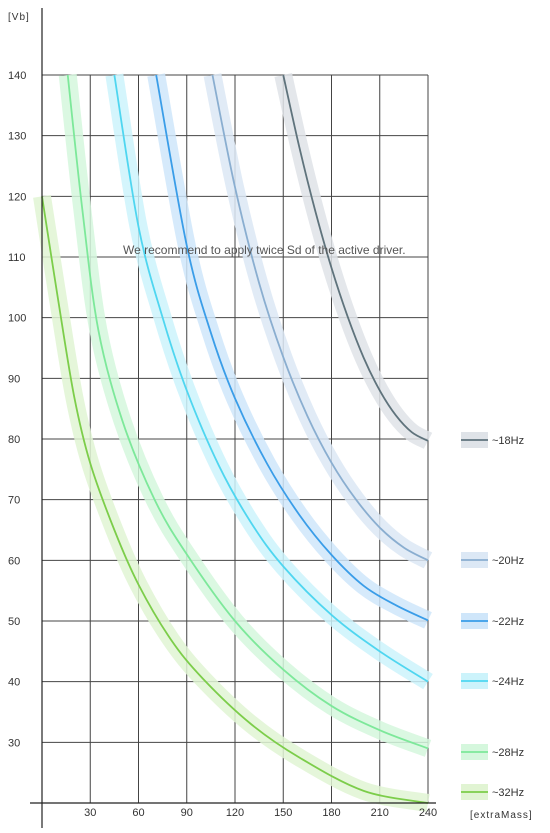  What do you see at coordinates (428, 813) in the screenshot?
I see `x-tick-label: 240` at bounding box center [428, 813].